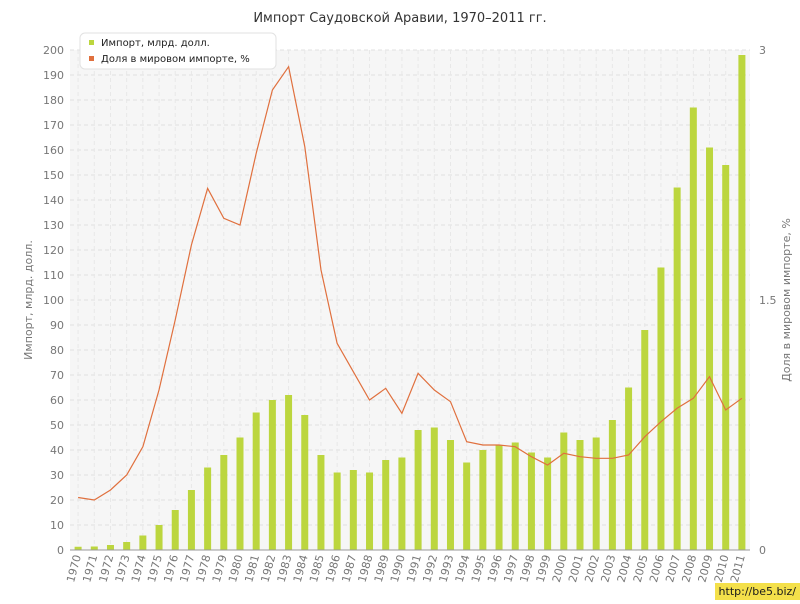 The height and width of the screenshot is (604, 800). What do you see at coordinates (762, 50) in the screenshot?
I see `y2-tick-label: 3` at bounding box center [762, 50].